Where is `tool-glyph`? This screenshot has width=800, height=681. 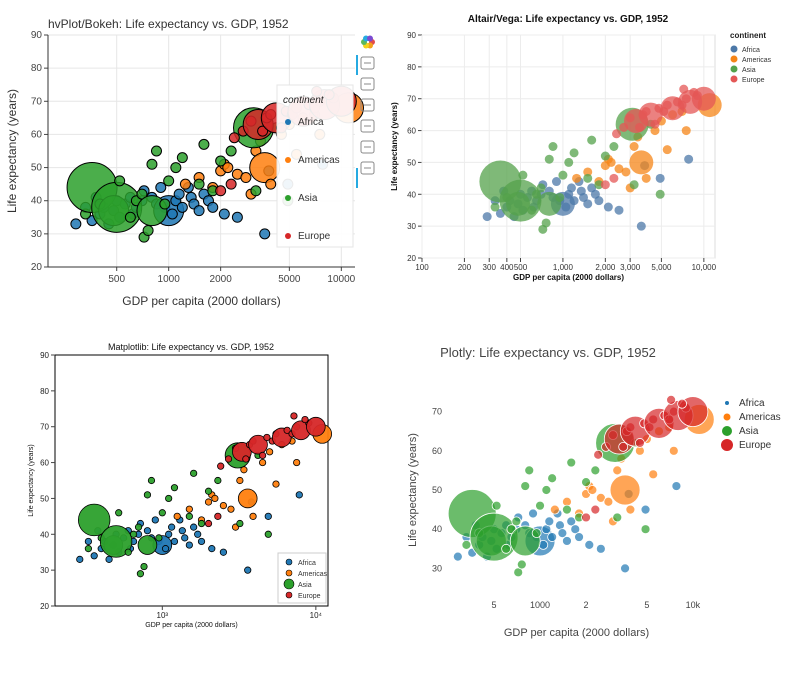 tool-glyph is located at coordinates (367, 168).